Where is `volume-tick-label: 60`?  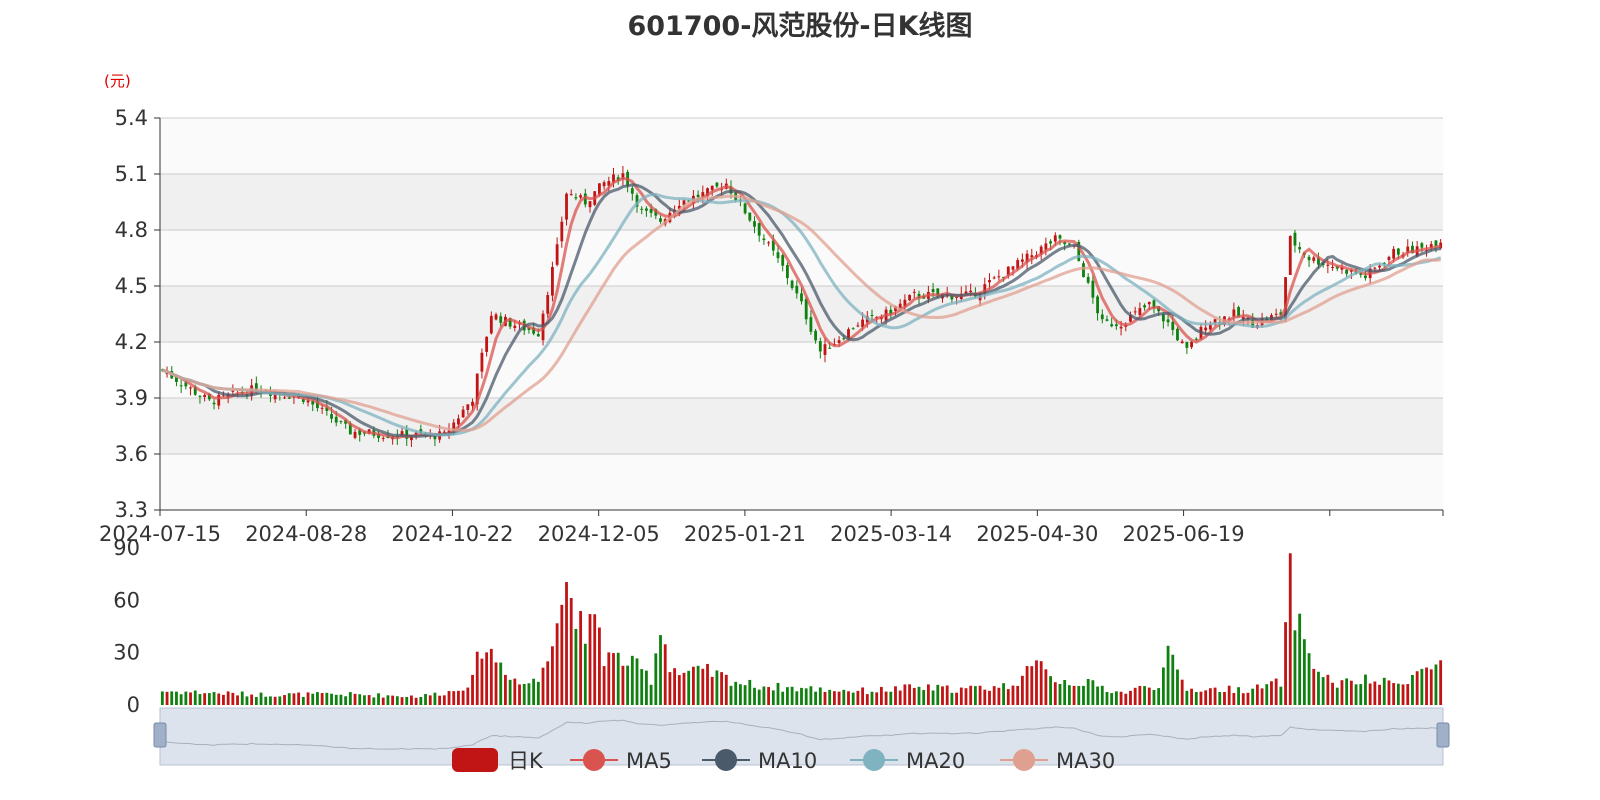 volume-tick-label: 60 is located at coordinates (126, 600).